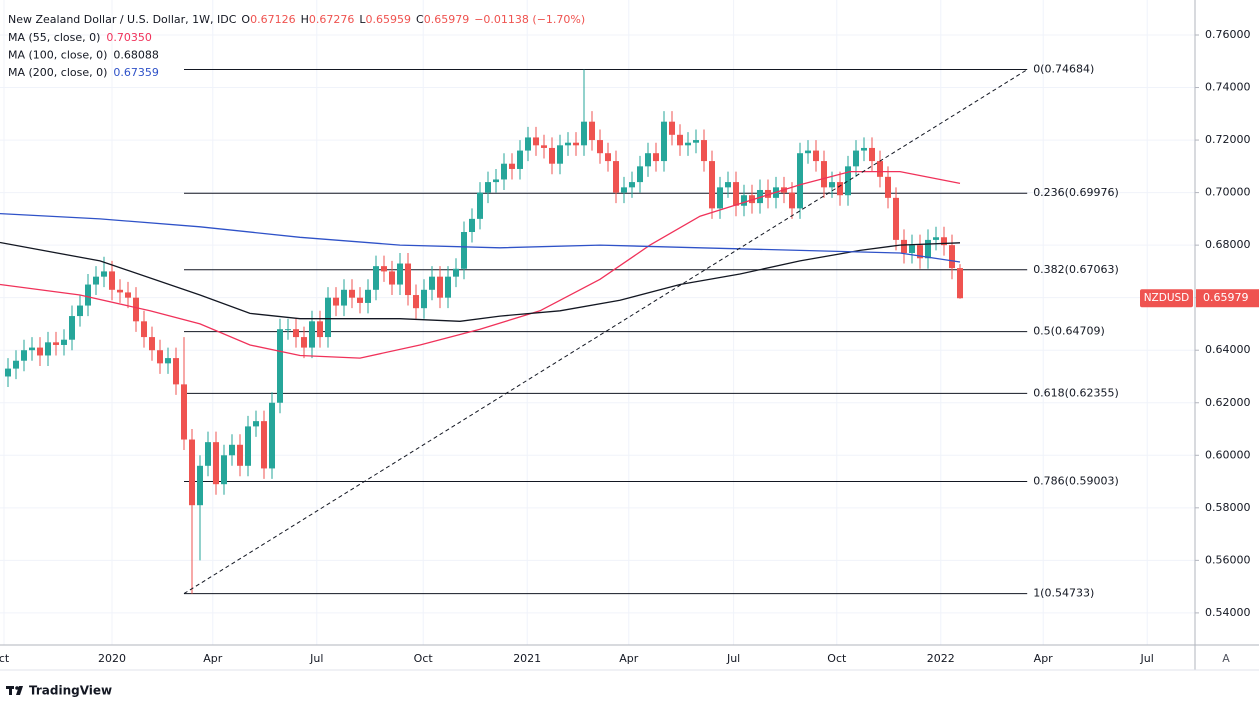  Describe the element at coordinates (420, 19) in the screenshot. I see `ohlc-key: C` at that location.